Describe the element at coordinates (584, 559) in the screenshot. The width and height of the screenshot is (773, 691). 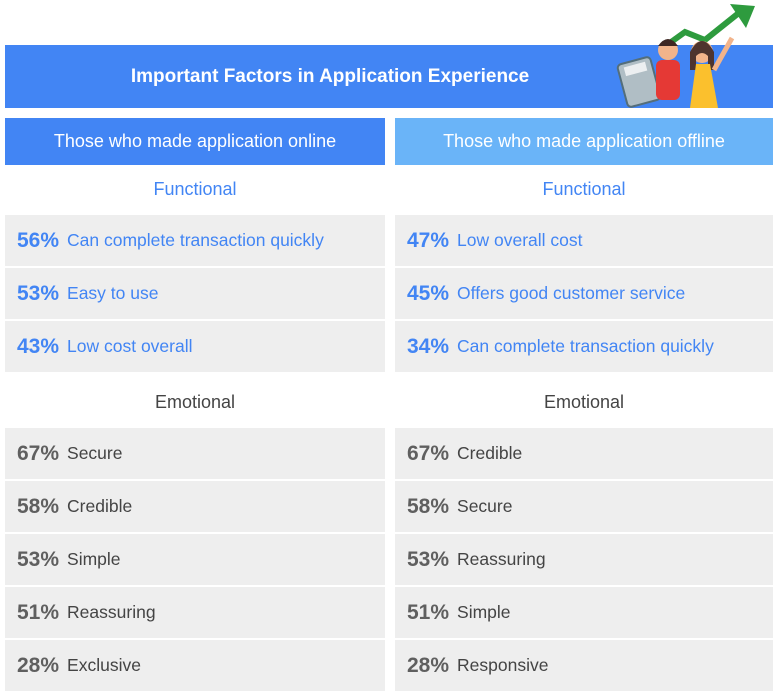
I see `factor-row: 53% Reassuring` at that location.